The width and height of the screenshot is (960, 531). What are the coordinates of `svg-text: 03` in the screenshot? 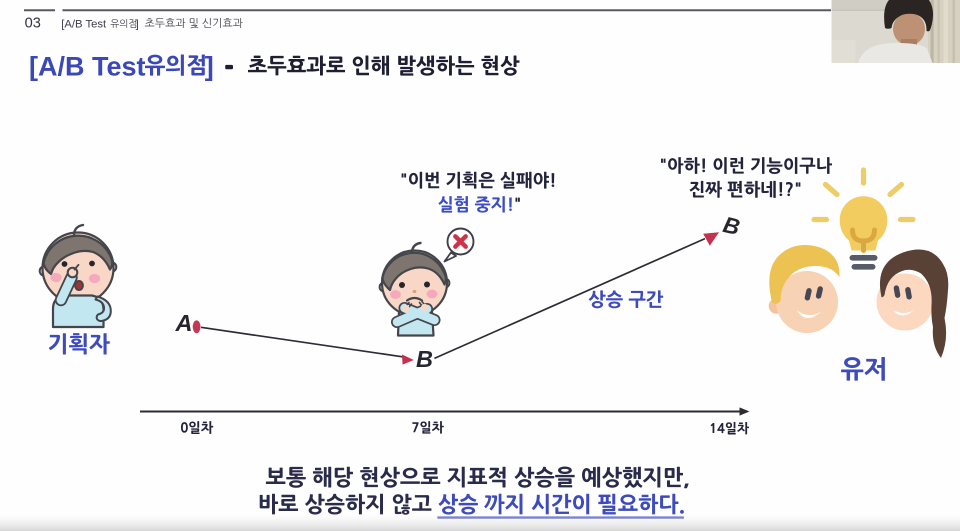 It's located at (33, 24).